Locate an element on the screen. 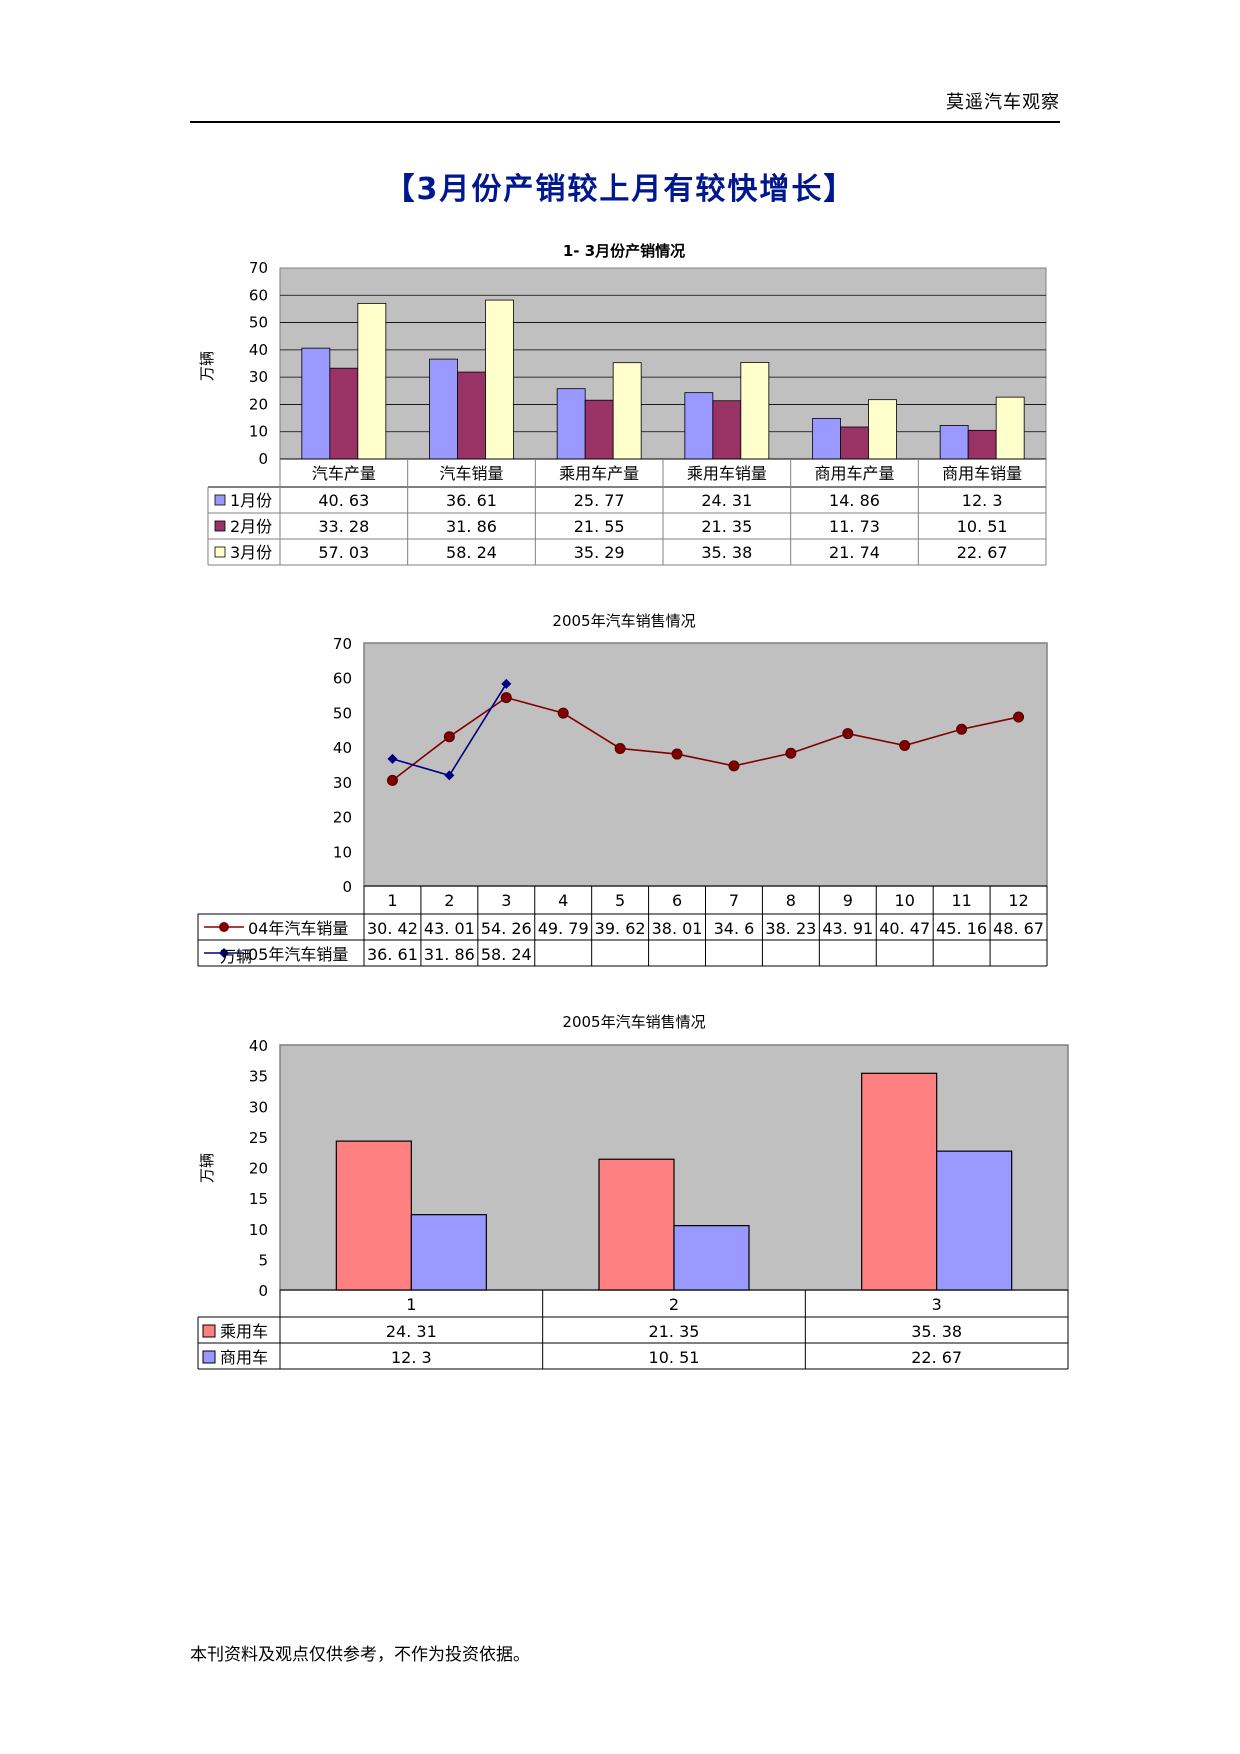 Image resolution: width=1240 pixels, height=1754 pixels. chart-1-data-label: 11. 73 is located at coordinates (854, 526).